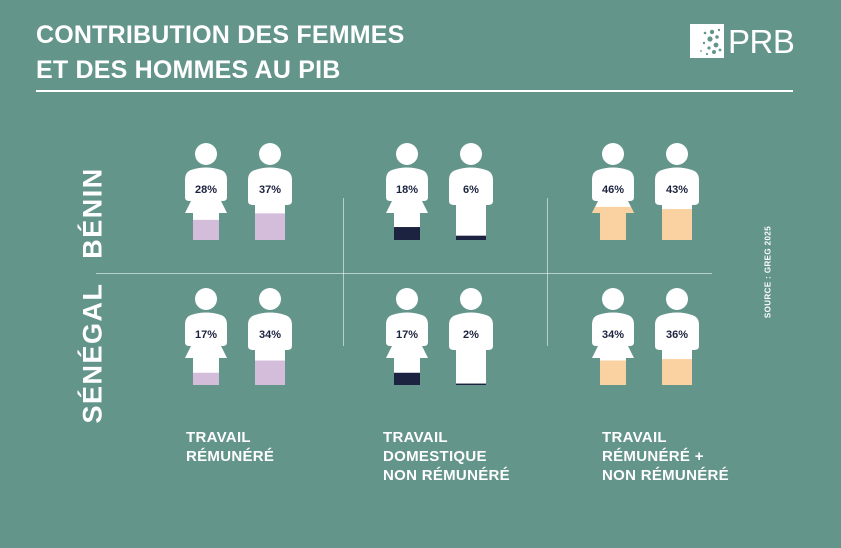 This screenshot has width=841, height=548. Describe the element at coordinates (435, 456) in the screenshot. I see `column-label-domestic-line-2: DOMESTIQUE` at that location.